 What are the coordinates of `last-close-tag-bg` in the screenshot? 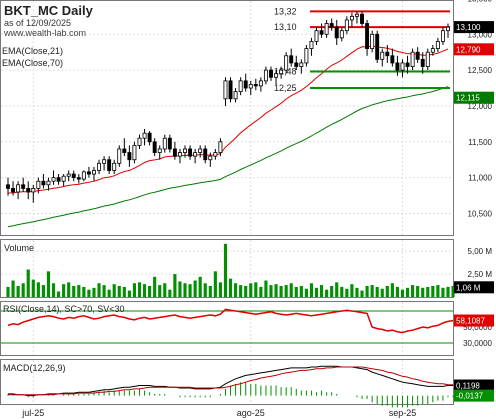 It's located at (474, 27).